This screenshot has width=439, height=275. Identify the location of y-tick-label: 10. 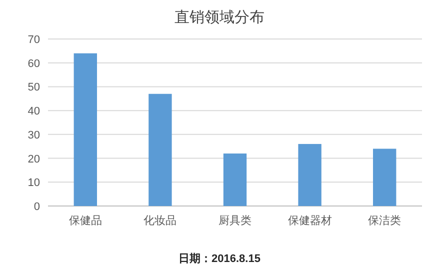
(34, 183).